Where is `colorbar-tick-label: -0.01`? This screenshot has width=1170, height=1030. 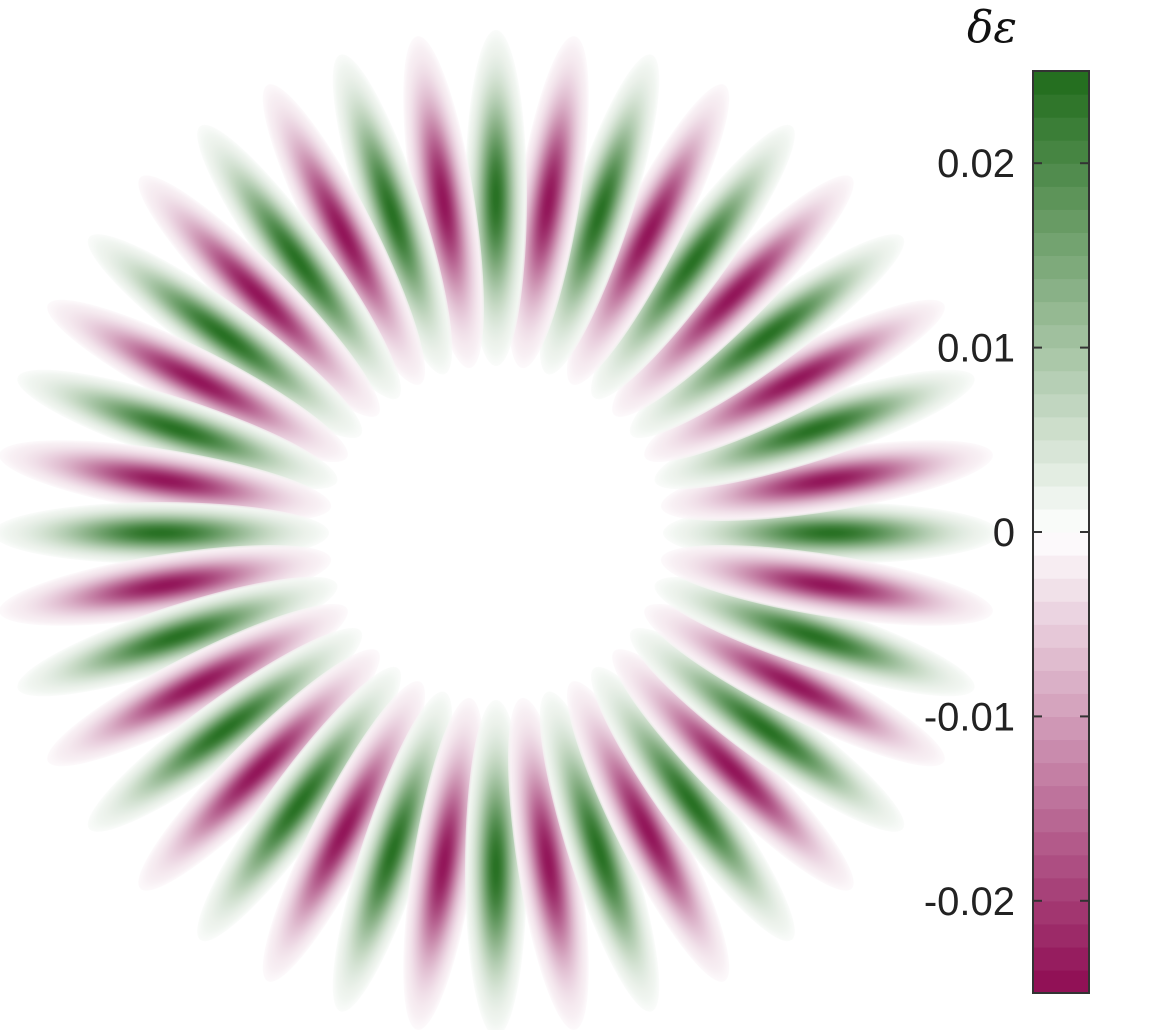 colorbar-tick-label: -0.01 is located at coordinates (969, 717).